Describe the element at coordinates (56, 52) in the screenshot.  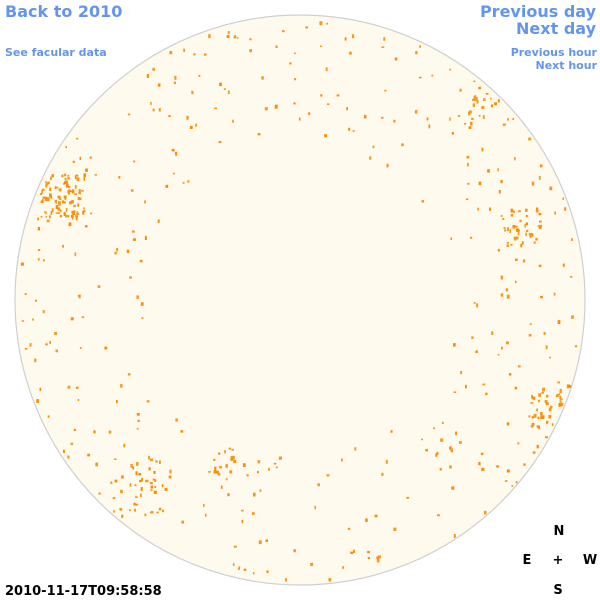
I see `facular-link: See facular data` at that location.